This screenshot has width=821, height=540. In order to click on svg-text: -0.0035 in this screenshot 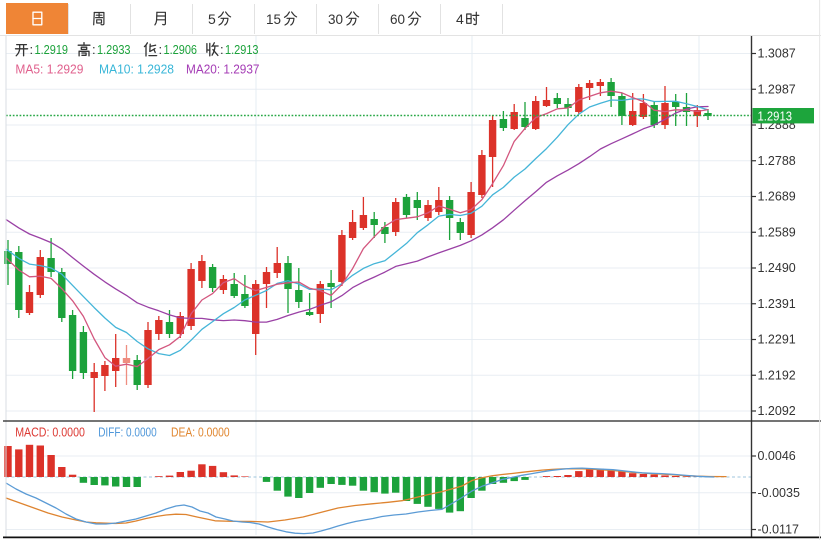, I will do `click(779, 493)`.